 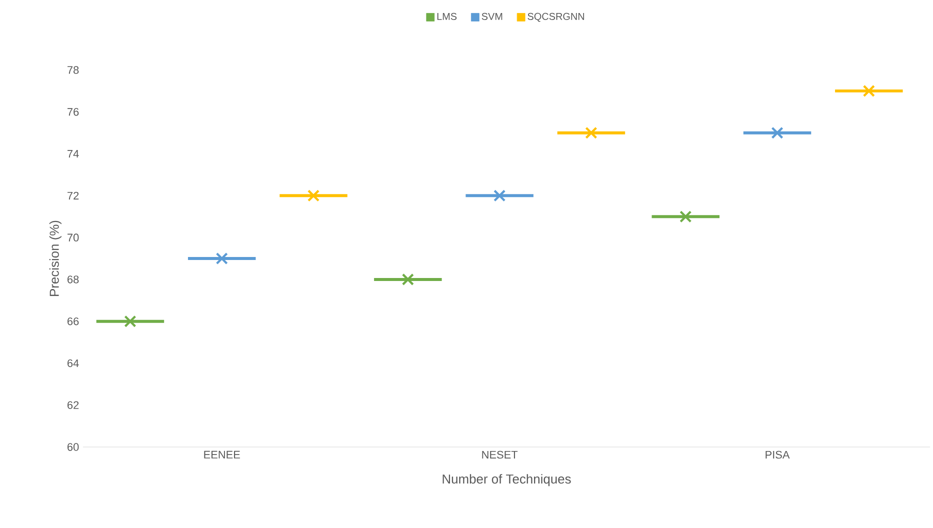 I want to click on y-tick-label: 60, so click(x=73, y=447).